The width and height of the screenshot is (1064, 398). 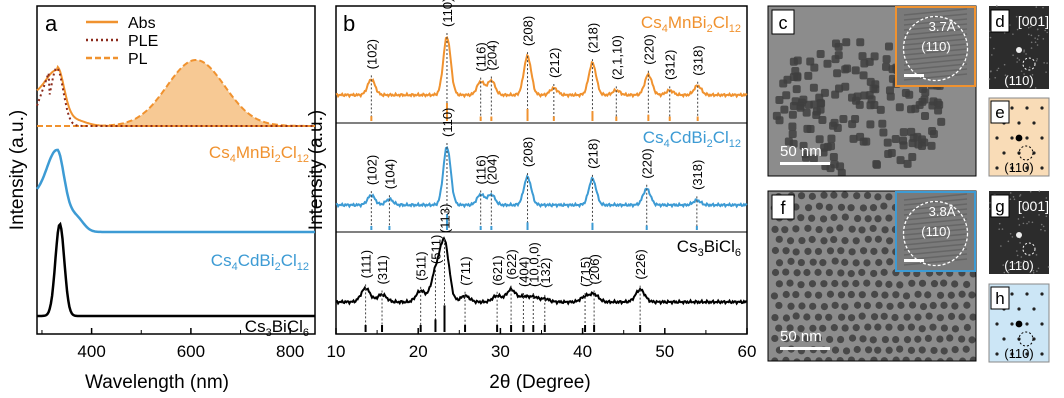 What do you see at coordinates (447, 122) in the screenshot?
I see `cd-peak-label: (110)` at bounding box center [447, 122].